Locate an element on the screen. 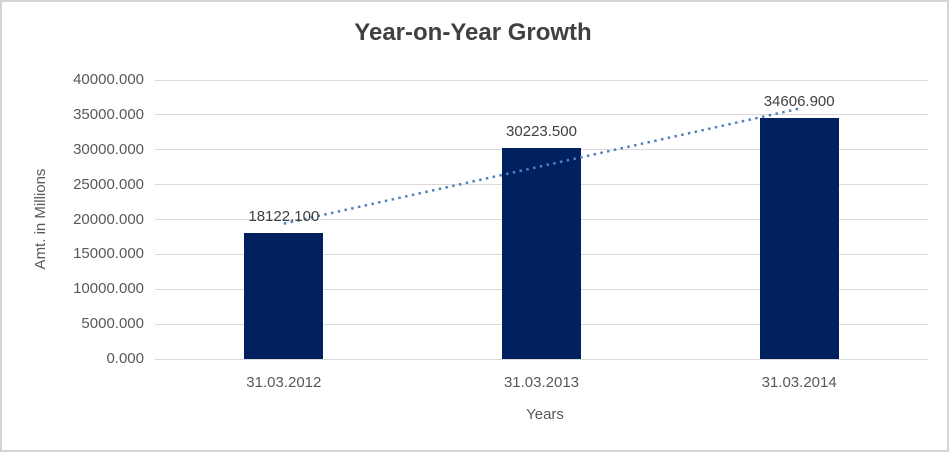 This screenshot has width=949, height=452. x-axis-title: Years is located at coordinates (545, 414).